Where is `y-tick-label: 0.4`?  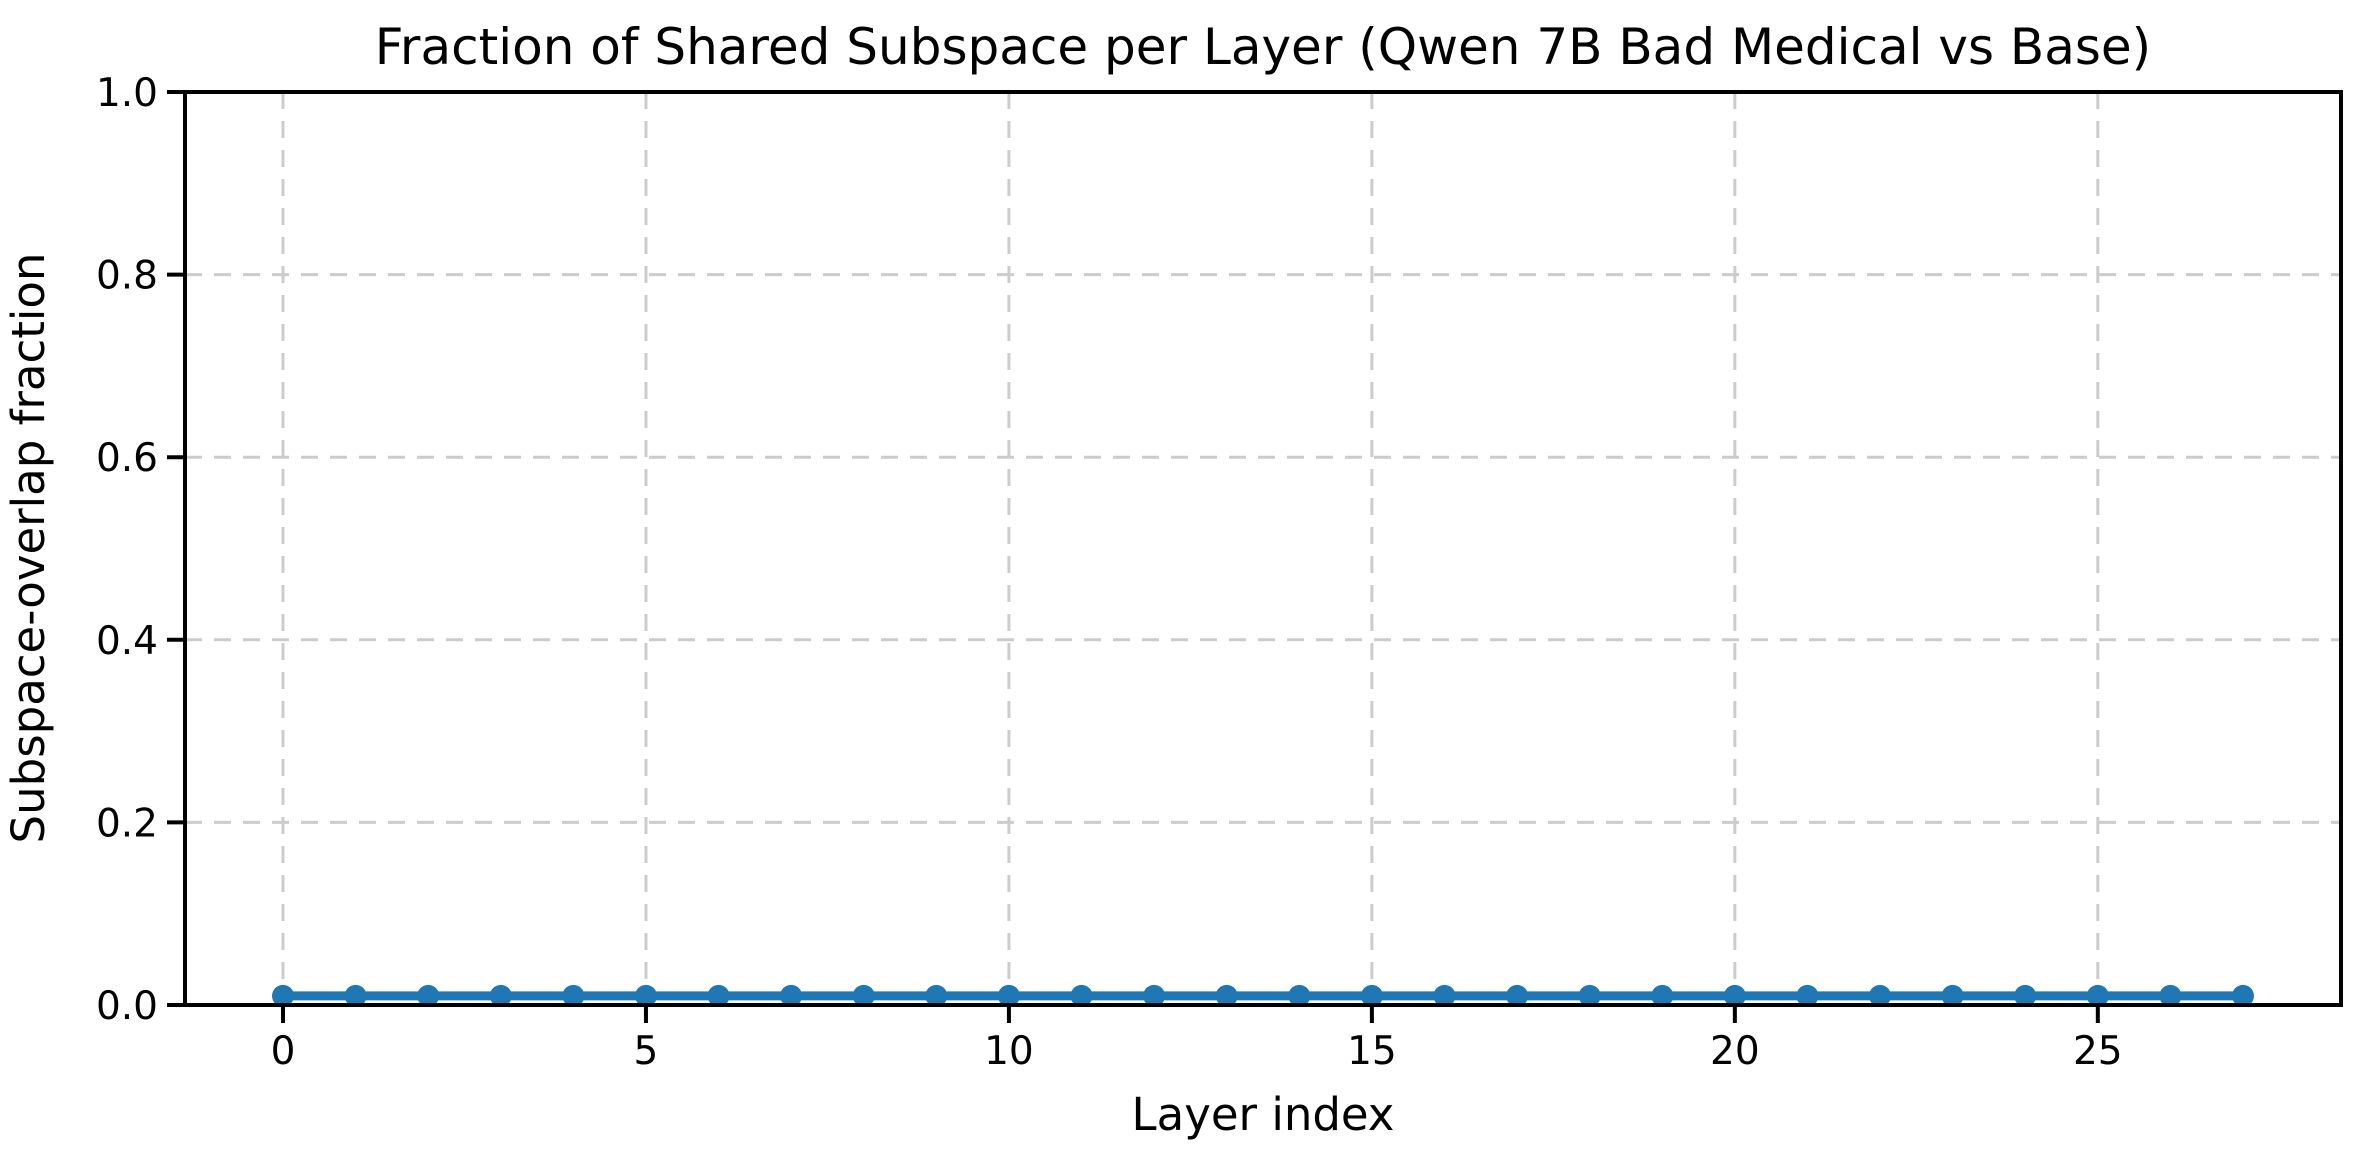
y-tick-label: 0.4 is located at coordinates (127, 641).